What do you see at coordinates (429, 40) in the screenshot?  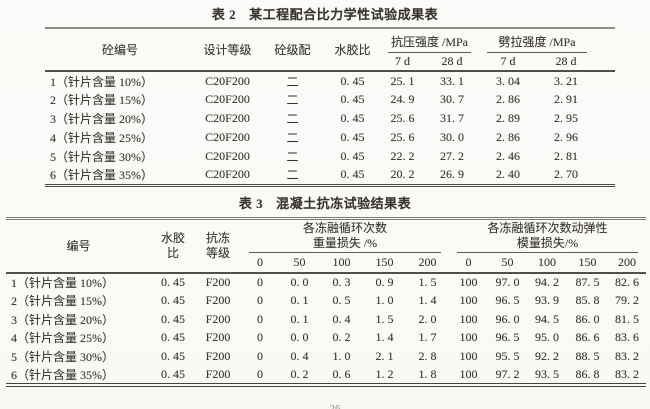 I see `group-header-compressive-strength: 抗压强度 /MPa` at bounding box center [429, 40].